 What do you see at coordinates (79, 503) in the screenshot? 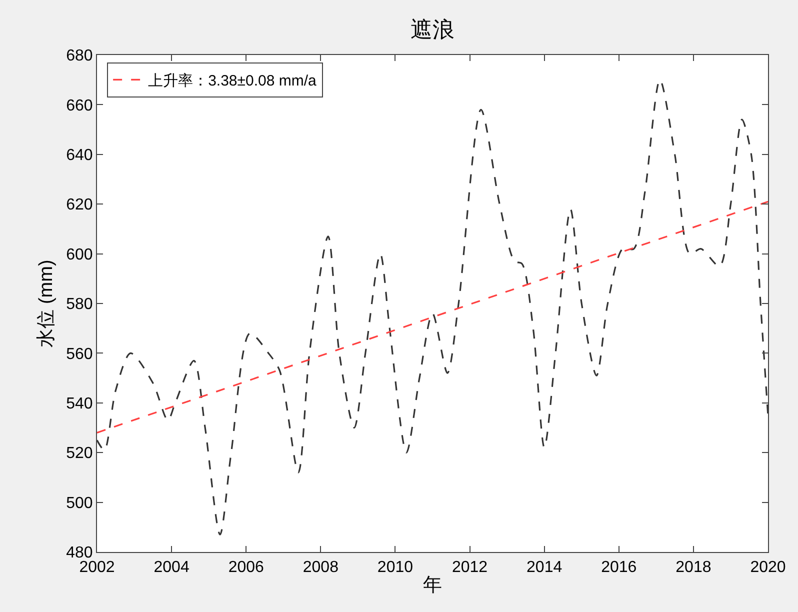
I see `y-tick-label: 500` at bounding box center [79, 503].